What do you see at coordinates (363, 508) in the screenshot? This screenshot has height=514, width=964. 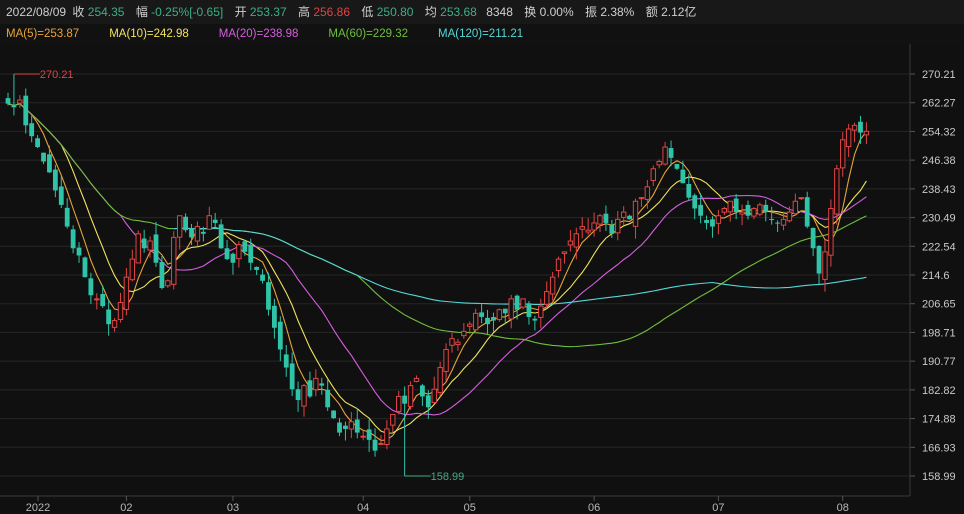 I see `x-tick-label: 04` at bounding box center [363, 508].